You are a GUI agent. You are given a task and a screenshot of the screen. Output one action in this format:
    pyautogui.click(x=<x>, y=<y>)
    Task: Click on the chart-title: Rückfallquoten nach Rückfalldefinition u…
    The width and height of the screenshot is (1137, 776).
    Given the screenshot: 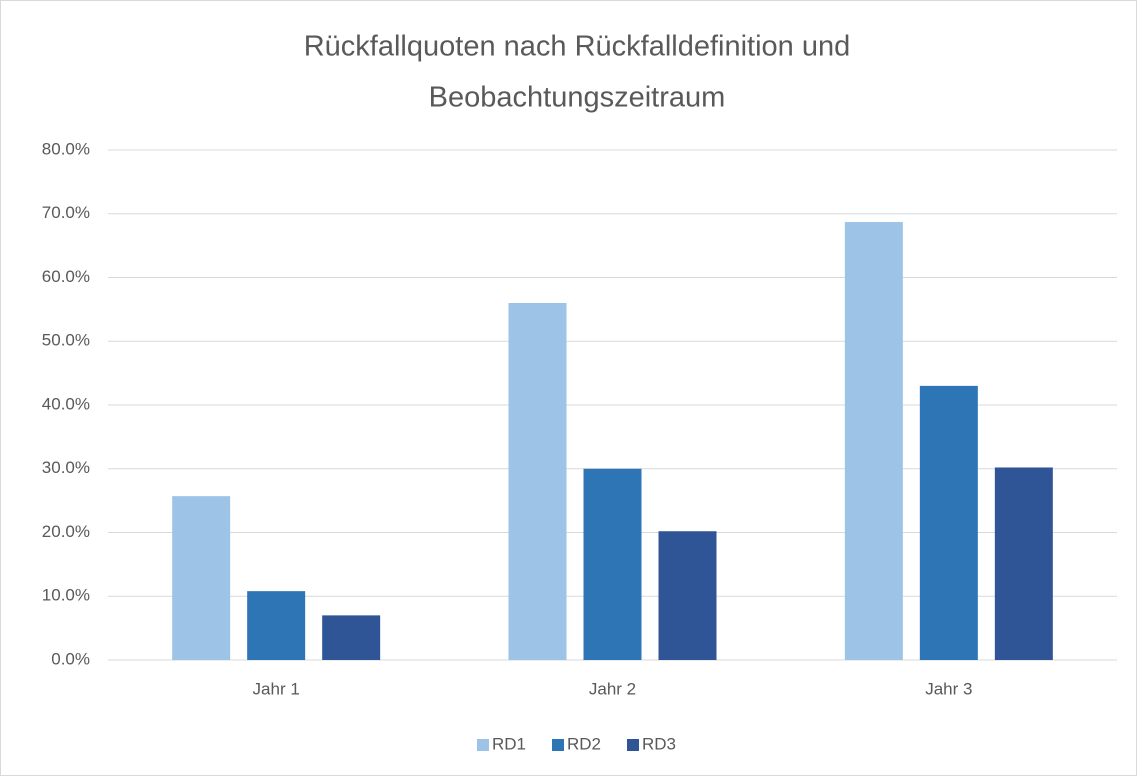 What is the action you would take?
    pyautogui.click(x=577, y=47)
    